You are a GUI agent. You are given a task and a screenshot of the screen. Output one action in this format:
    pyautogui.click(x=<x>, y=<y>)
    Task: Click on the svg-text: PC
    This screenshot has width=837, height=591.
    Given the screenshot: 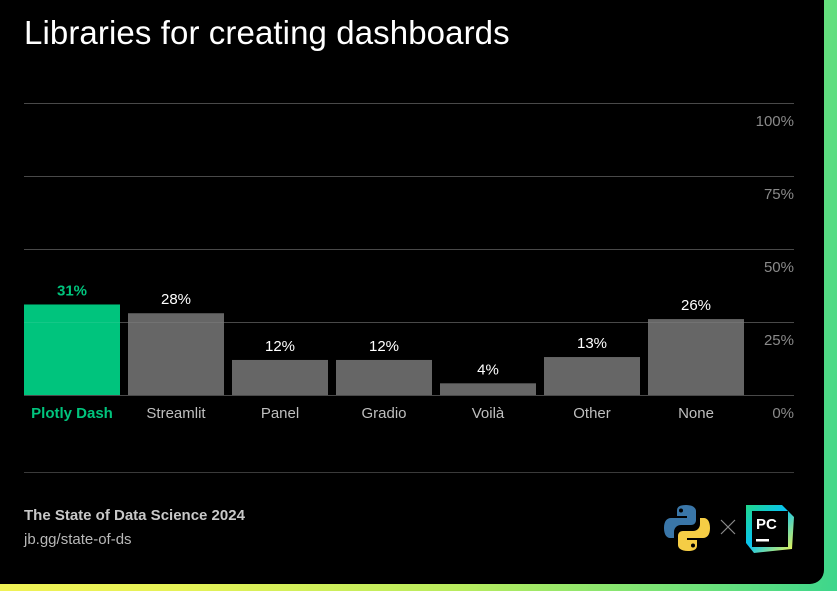 What is the action you would take?
    pyautogui.click(x=766, y=524)
    